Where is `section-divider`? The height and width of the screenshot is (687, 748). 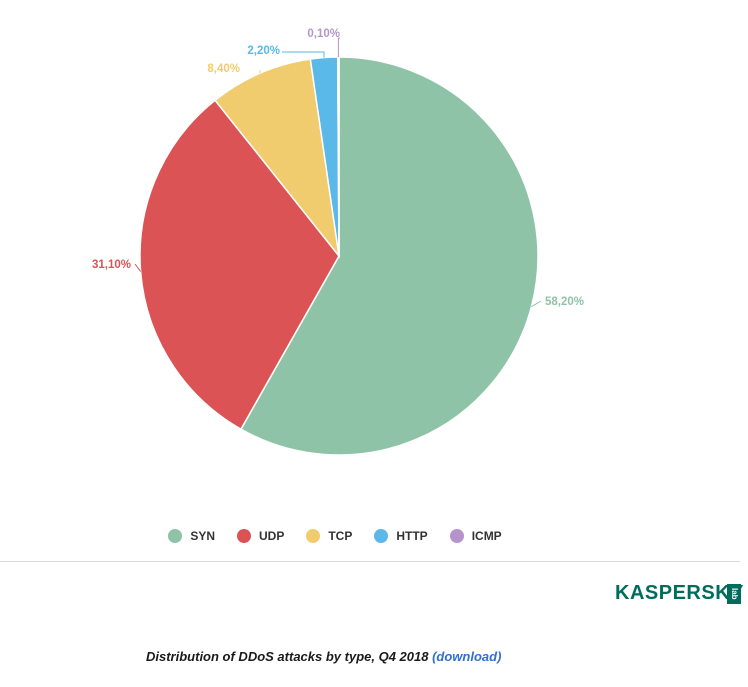
section-divider is located at coordinates (370, 561).